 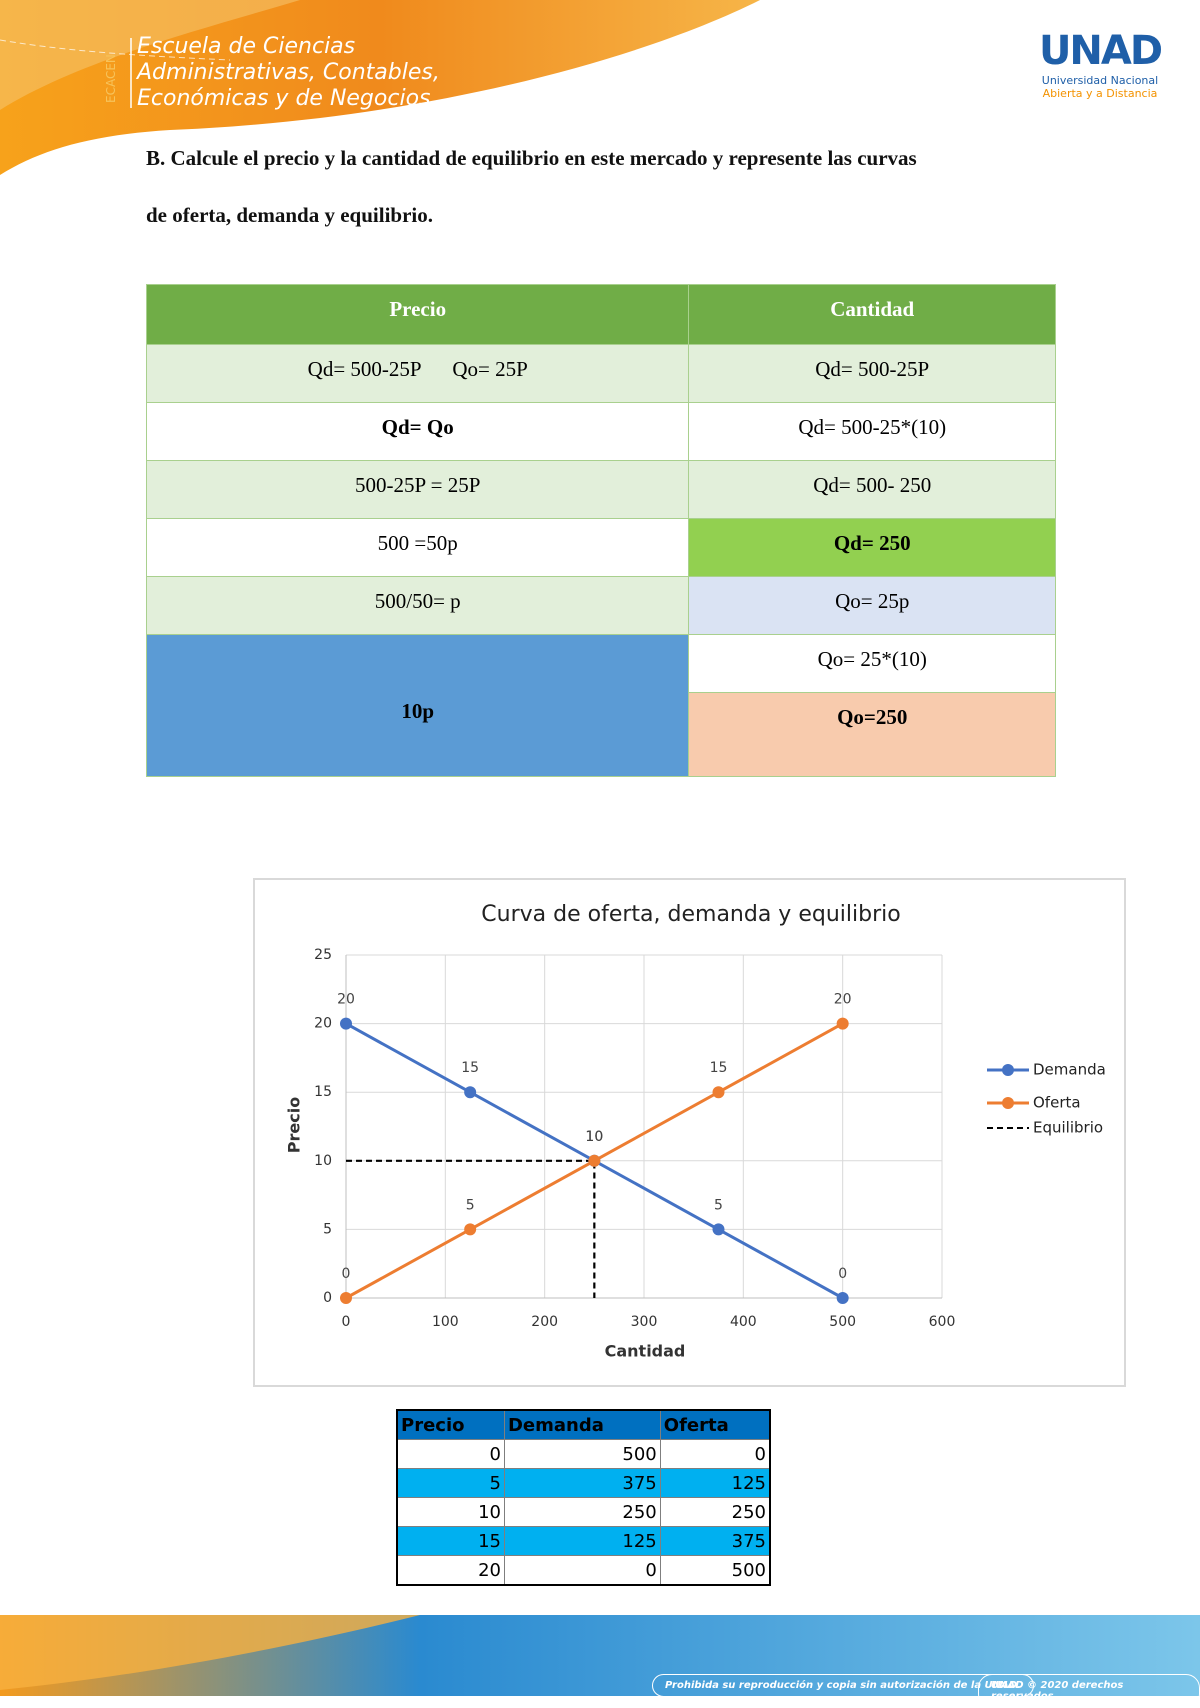 I want to click on question: de oferta, demanda y equilibrio., so click(x=289, y=215).